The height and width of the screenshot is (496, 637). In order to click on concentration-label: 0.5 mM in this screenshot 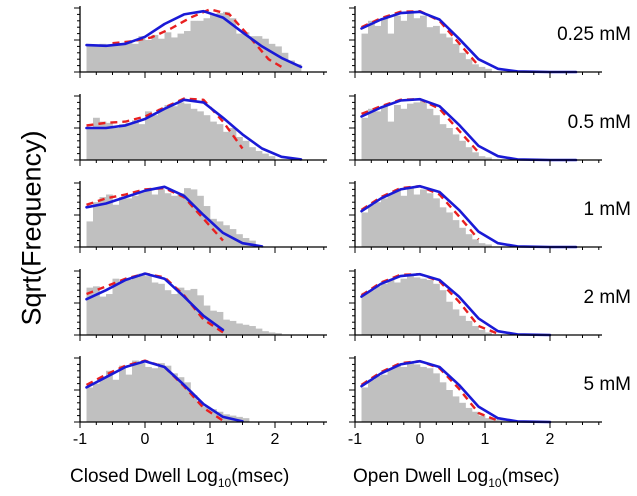, I will do `click(599, 122)`.